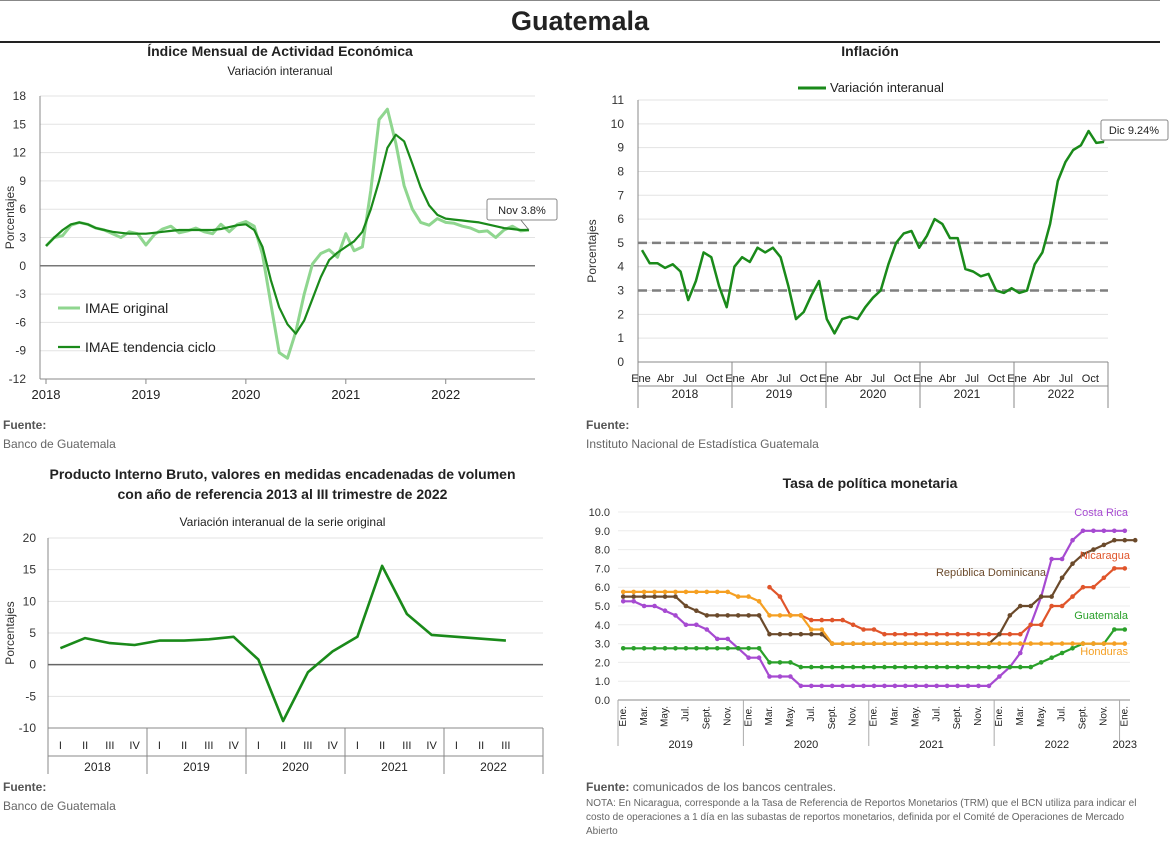 Image resolution: width=1174 pixels, height=843 pixels. What do you see at coordinates (620, 362) in the screenshot?
I see `inflacion-ytick: 0` at bounding box center [620, 362].